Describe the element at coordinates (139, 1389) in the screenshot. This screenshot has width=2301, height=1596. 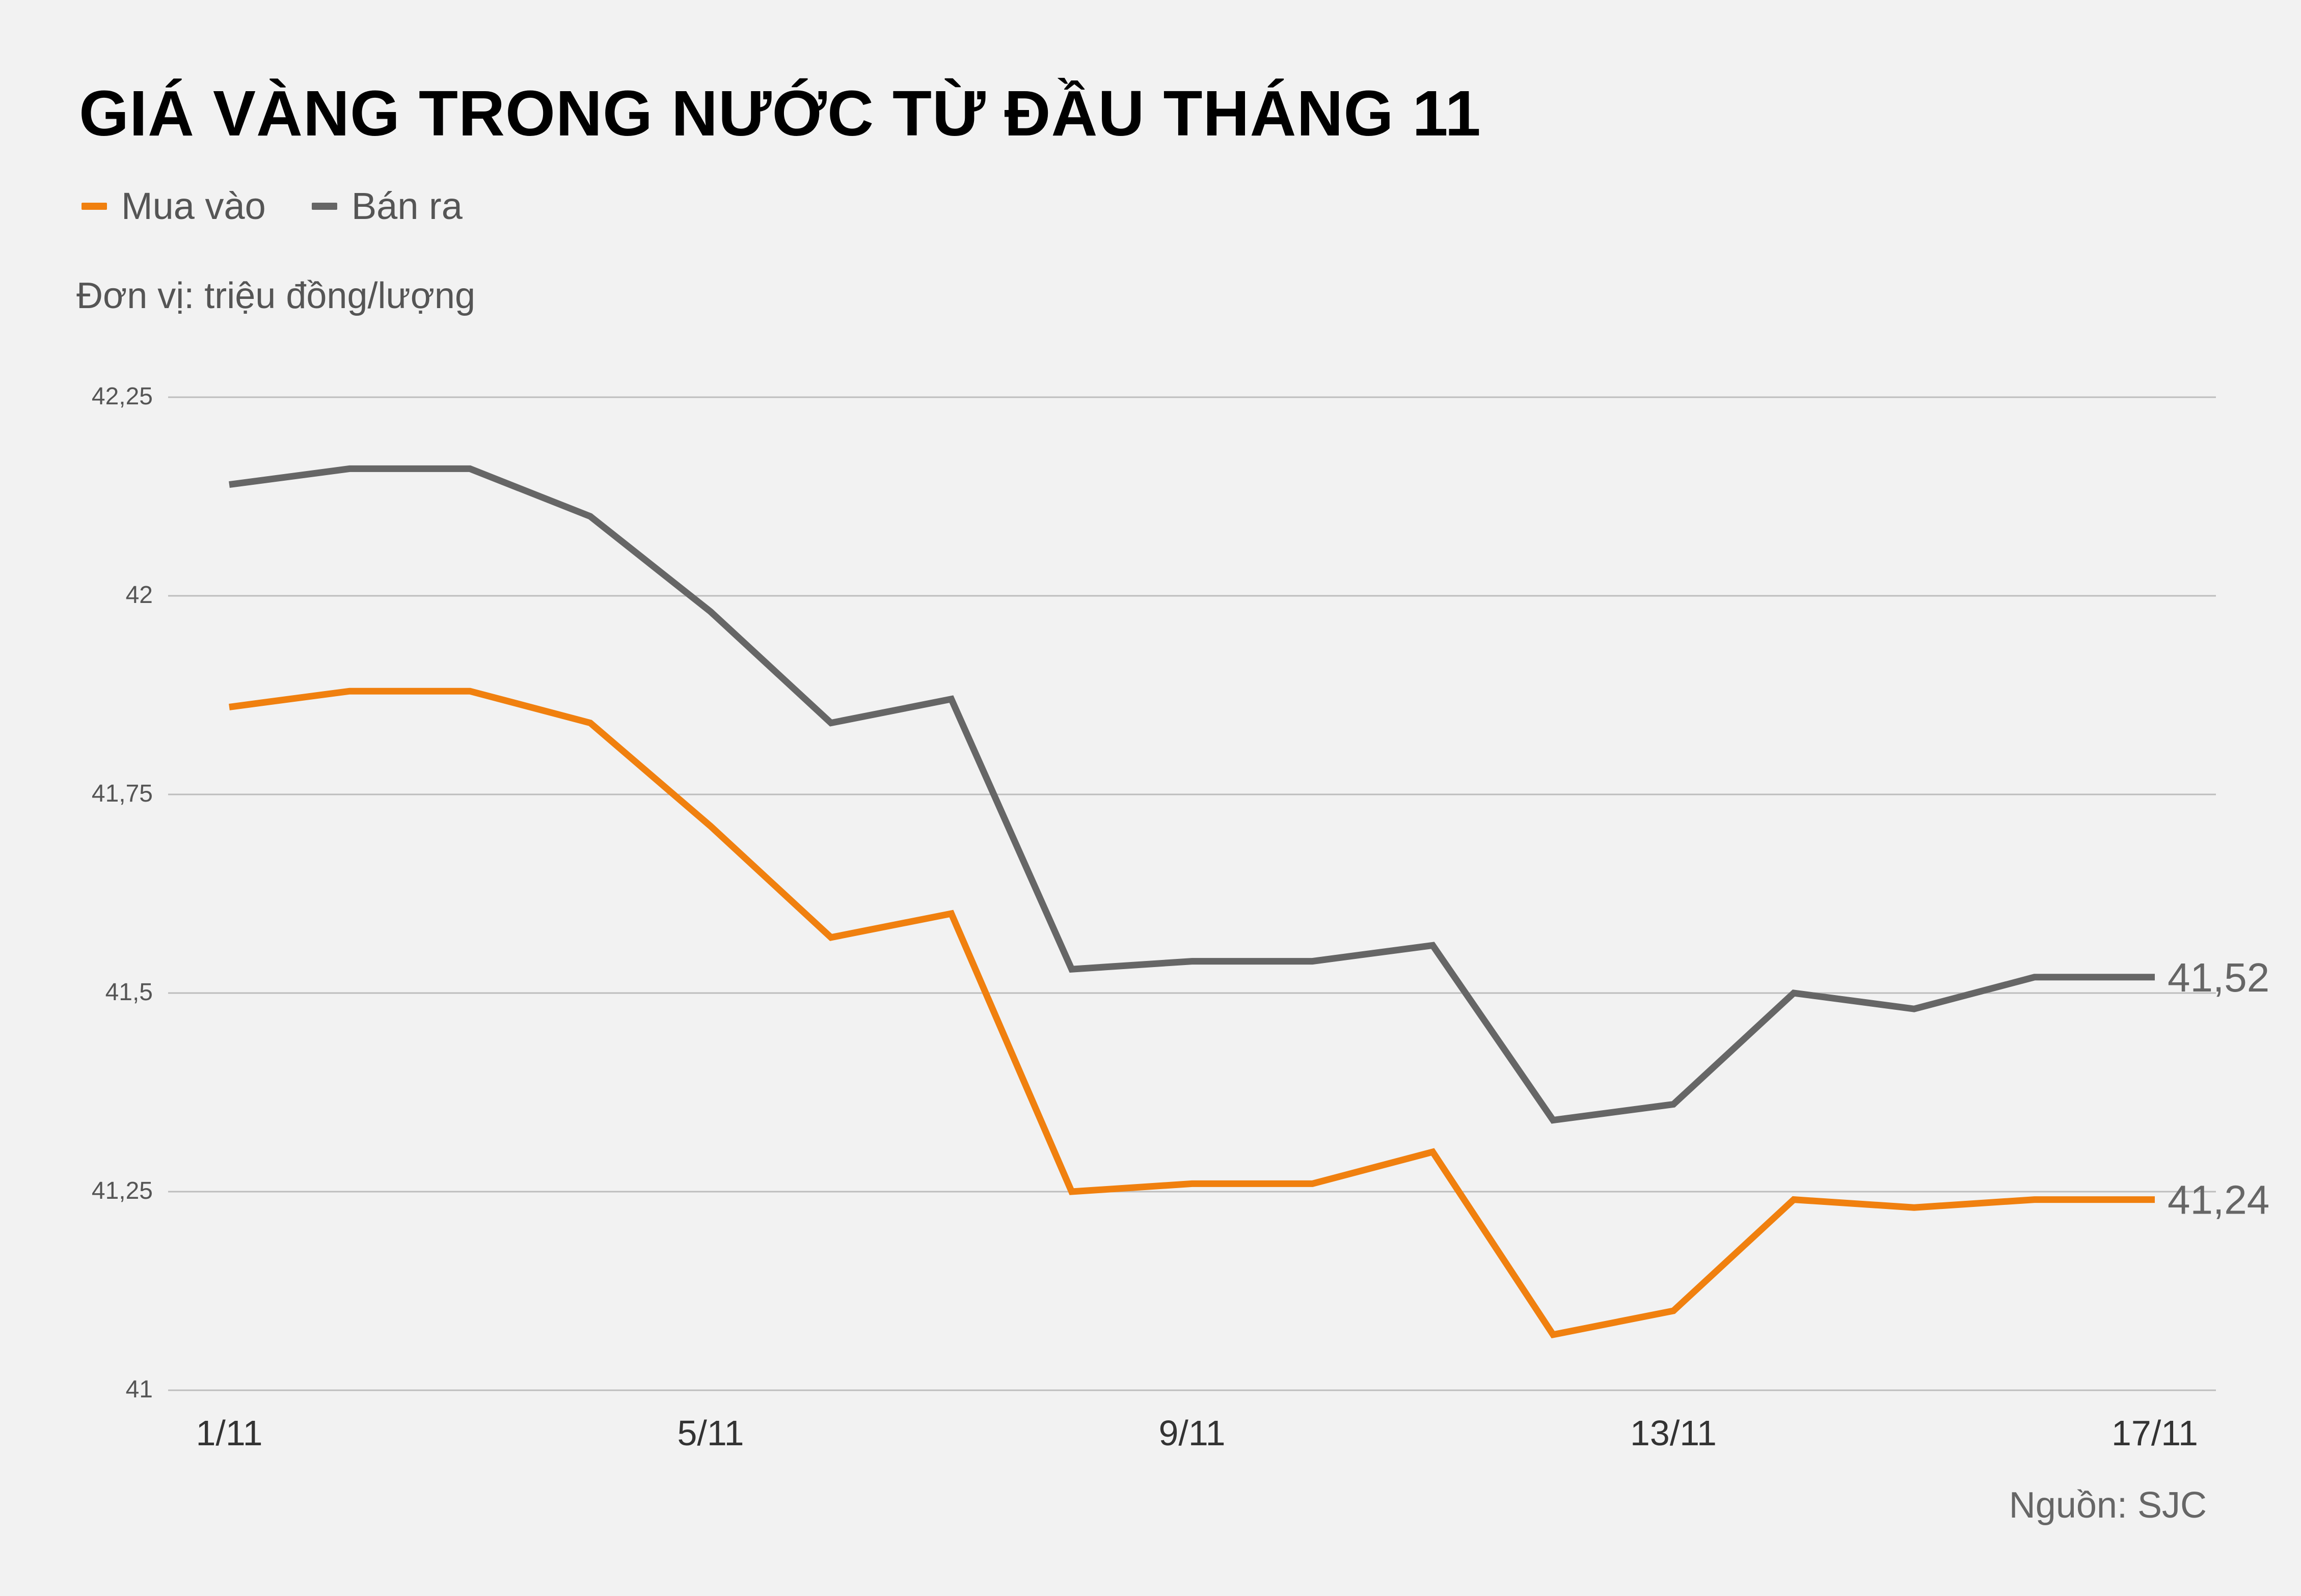
I see `y-tick-label: 41` at that location.